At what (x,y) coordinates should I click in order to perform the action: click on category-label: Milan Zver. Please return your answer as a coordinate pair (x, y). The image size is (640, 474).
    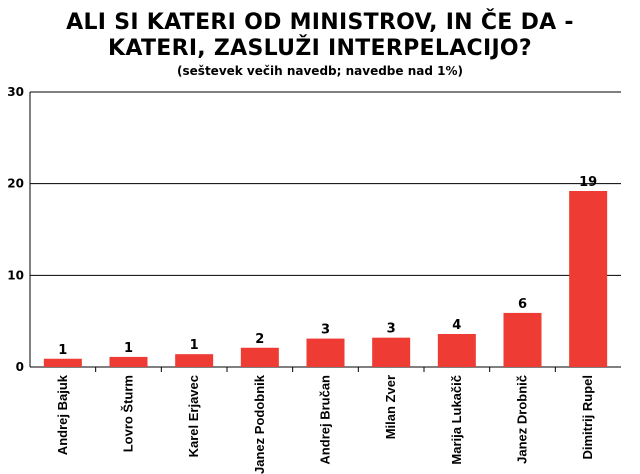
    Looking at the image, I should click on (390, 407).